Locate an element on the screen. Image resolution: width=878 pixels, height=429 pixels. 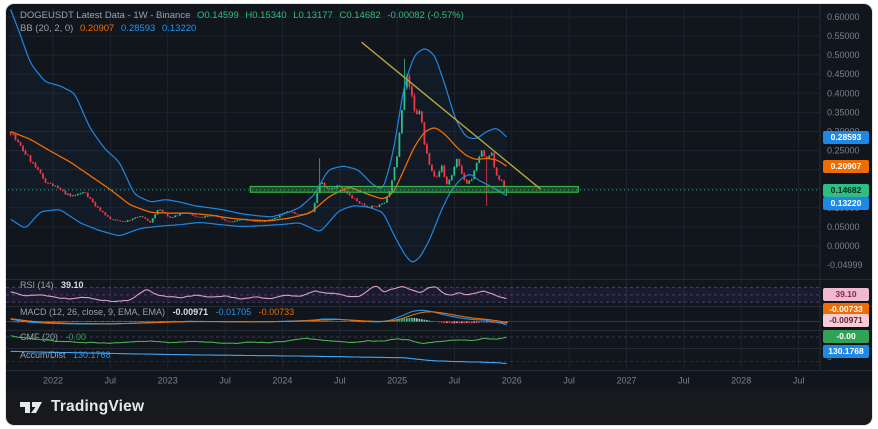
bb-basis-value: 0.20907 is located at coordinates (97, 28).